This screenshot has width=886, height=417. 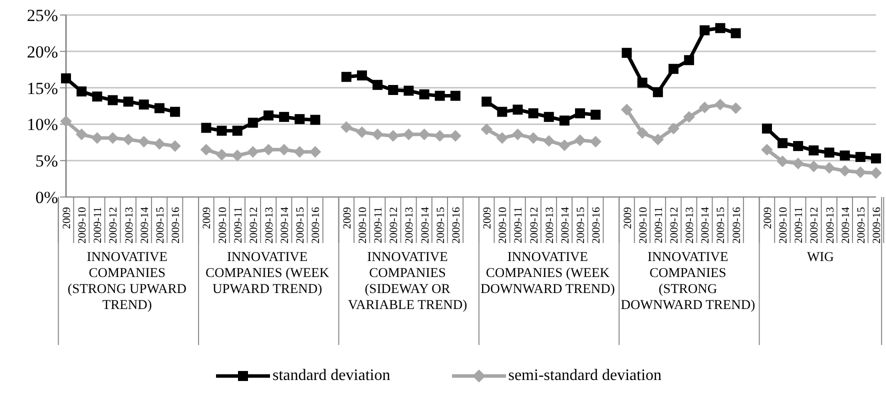 I want to click on y-tick-label: 10%, so click(x=42, y=124).